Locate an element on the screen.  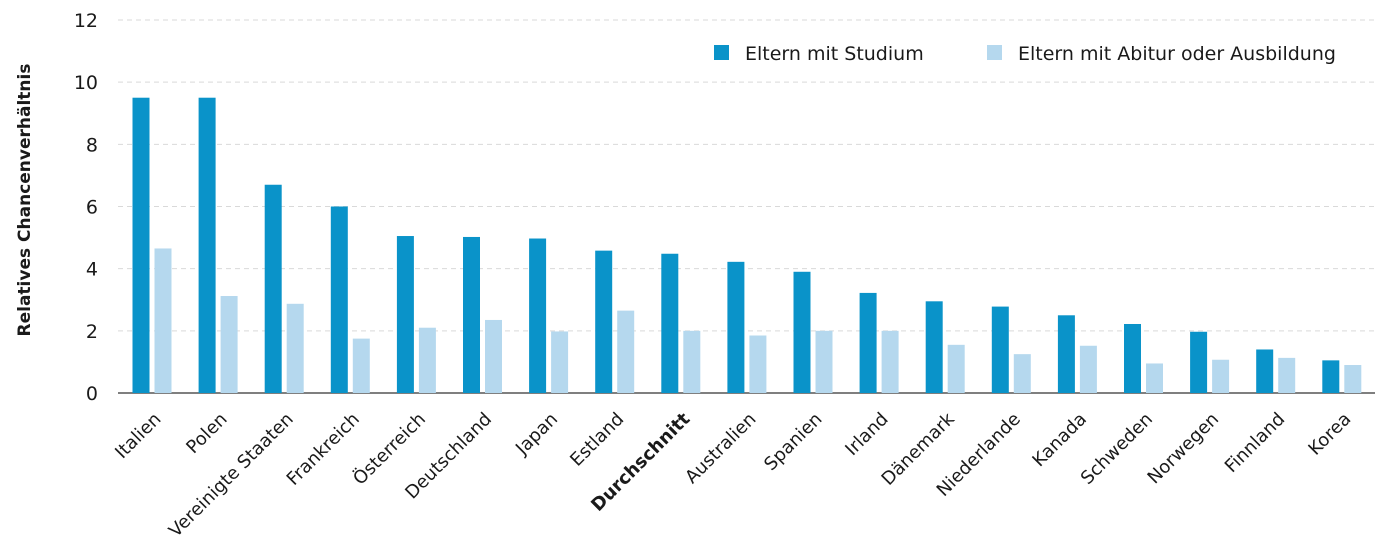
y-tick-label: 8 is located at coordinates (92, 145).